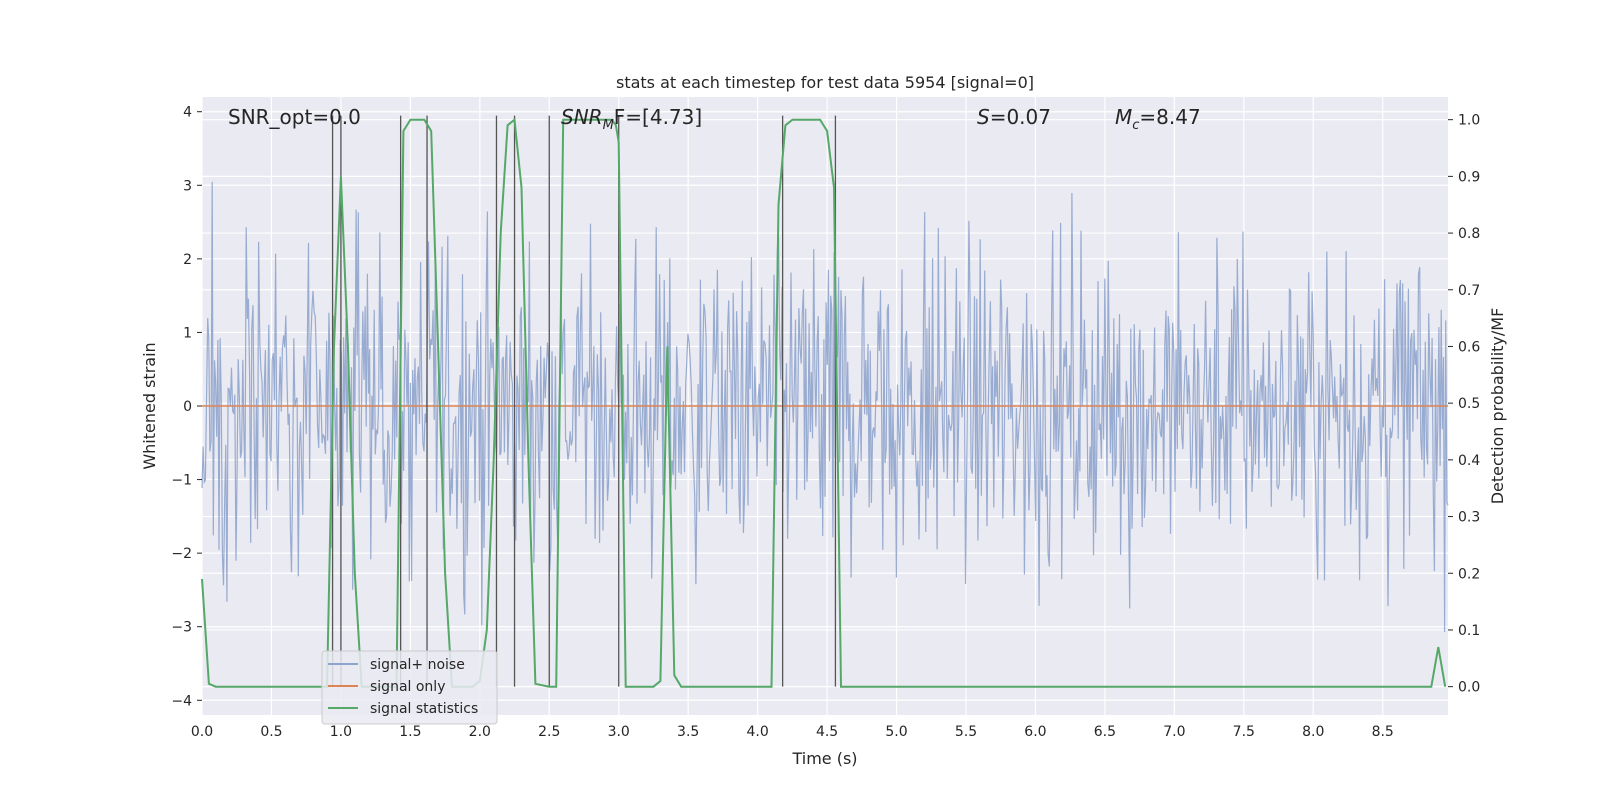 This screenshot has height=800, width=1600. Describe the element at coordinates (1469, 291) in the screenshot. I see `right-y-tick-label: 0.7` at that location.